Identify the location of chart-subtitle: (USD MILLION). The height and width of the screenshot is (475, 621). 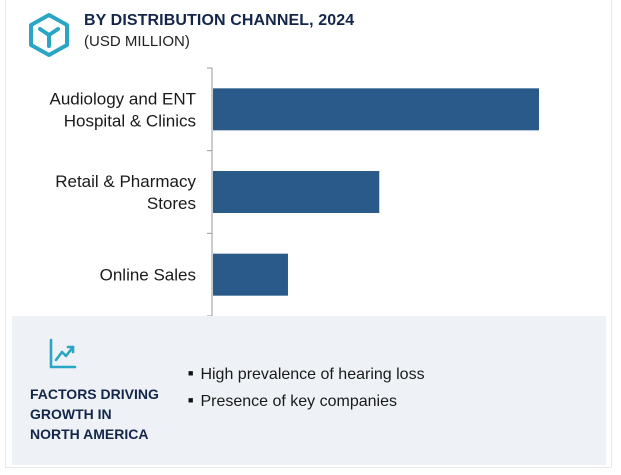
(137, 41).